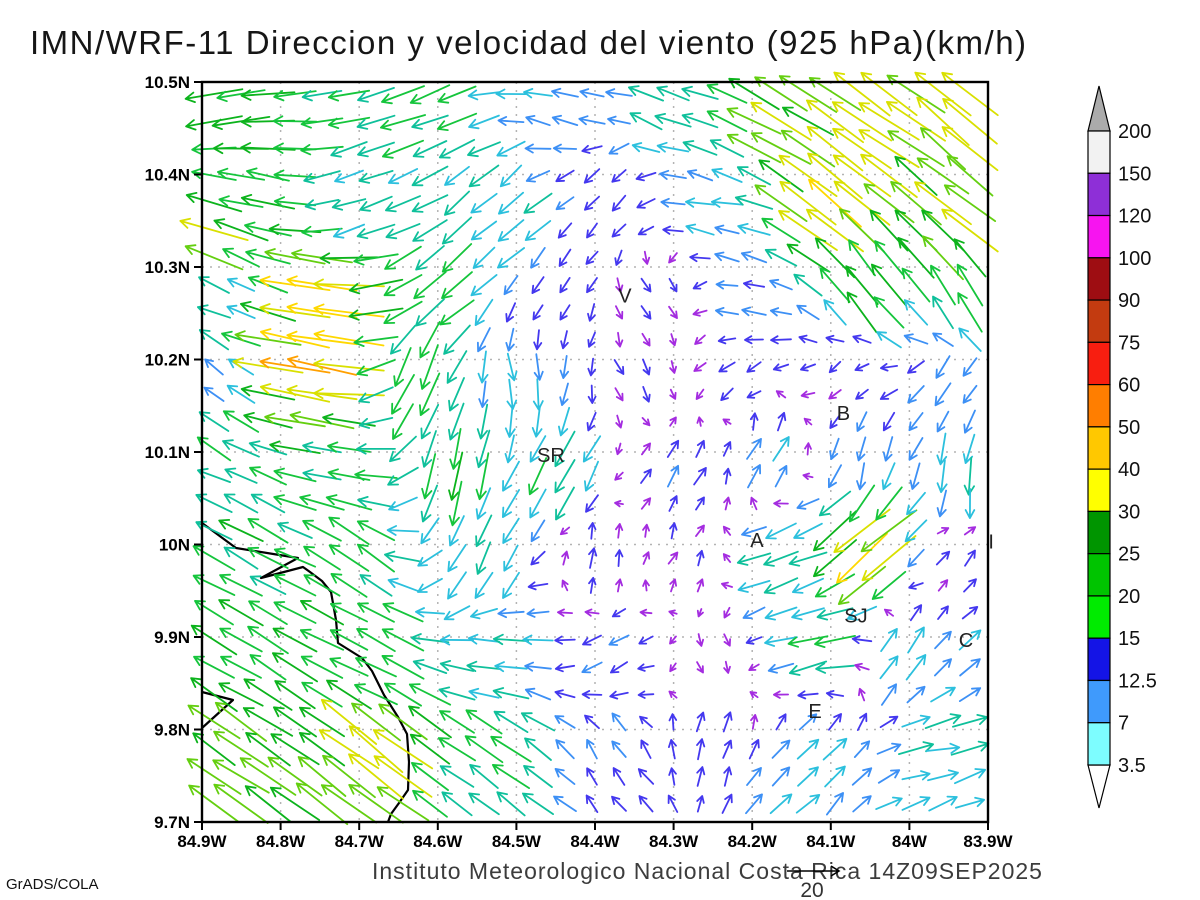  Describe the element at coordinates (1134, 217) in the screenshot. I see `colorbar-label: 120` at that location.